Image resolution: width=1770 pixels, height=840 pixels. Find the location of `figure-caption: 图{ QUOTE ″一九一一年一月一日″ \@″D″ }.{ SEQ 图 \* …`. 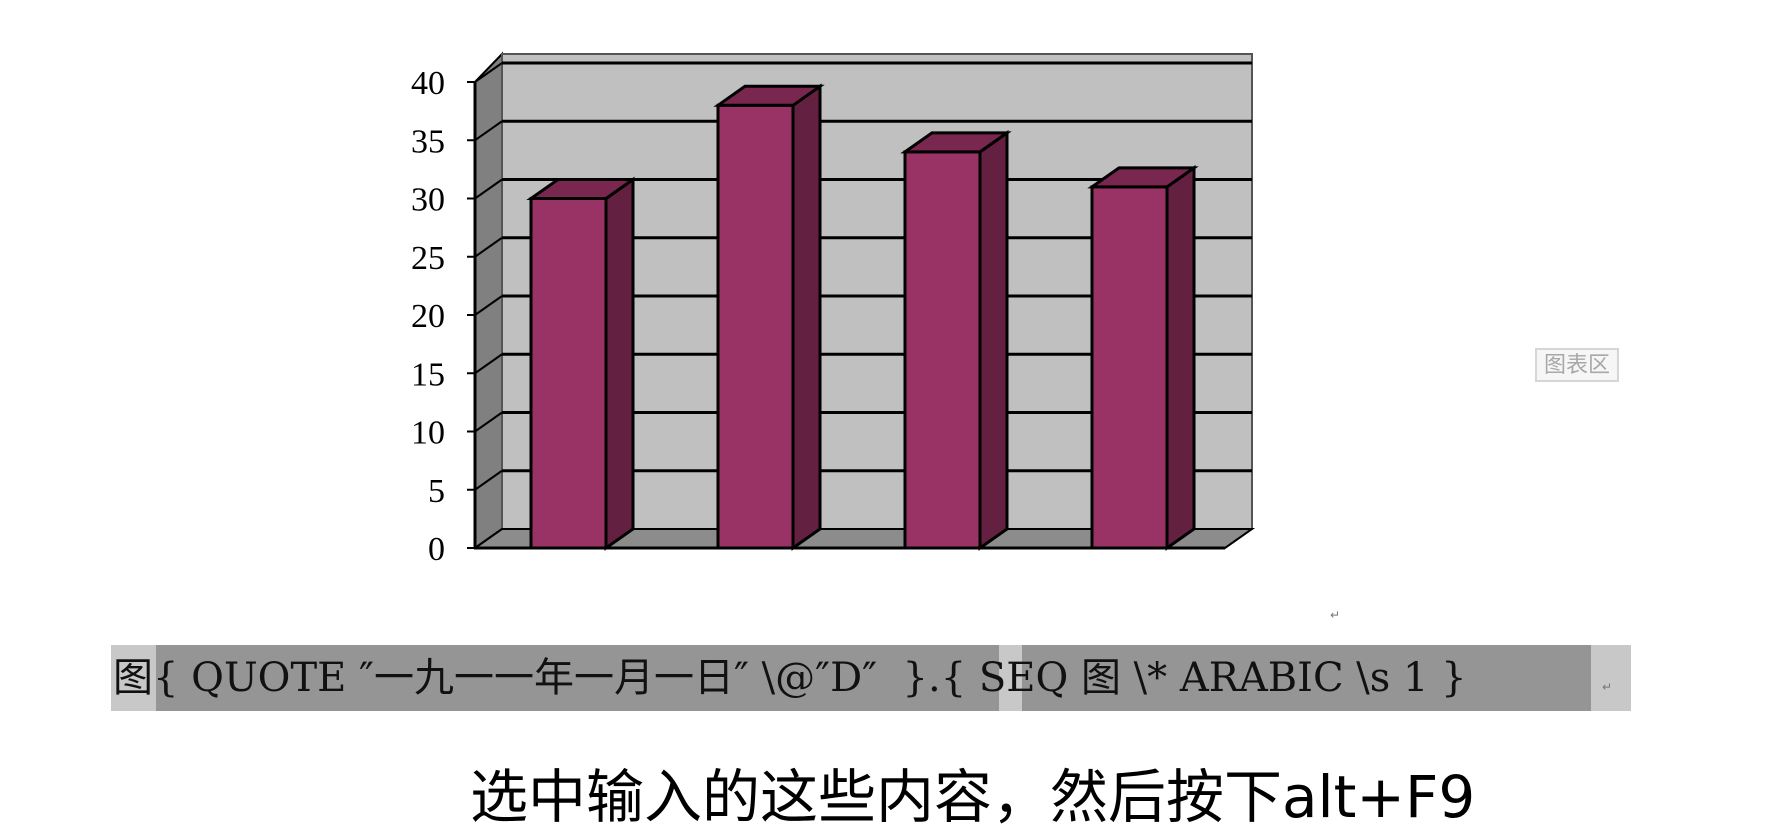

figure-caption: 图{ QUOTE ″一九一一年一月一日″ \@″D″ }.{ SEQ 图 \* … is located at coordinates (790, 678).